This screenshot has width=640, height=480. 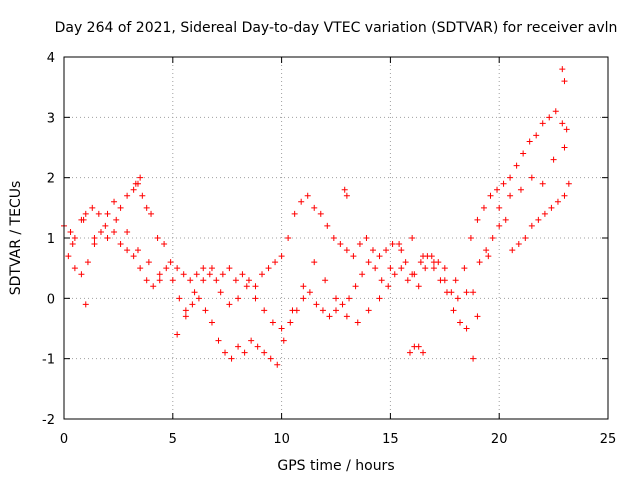 I want to click on x-tick-label: 0, so click(x=64, y=439).